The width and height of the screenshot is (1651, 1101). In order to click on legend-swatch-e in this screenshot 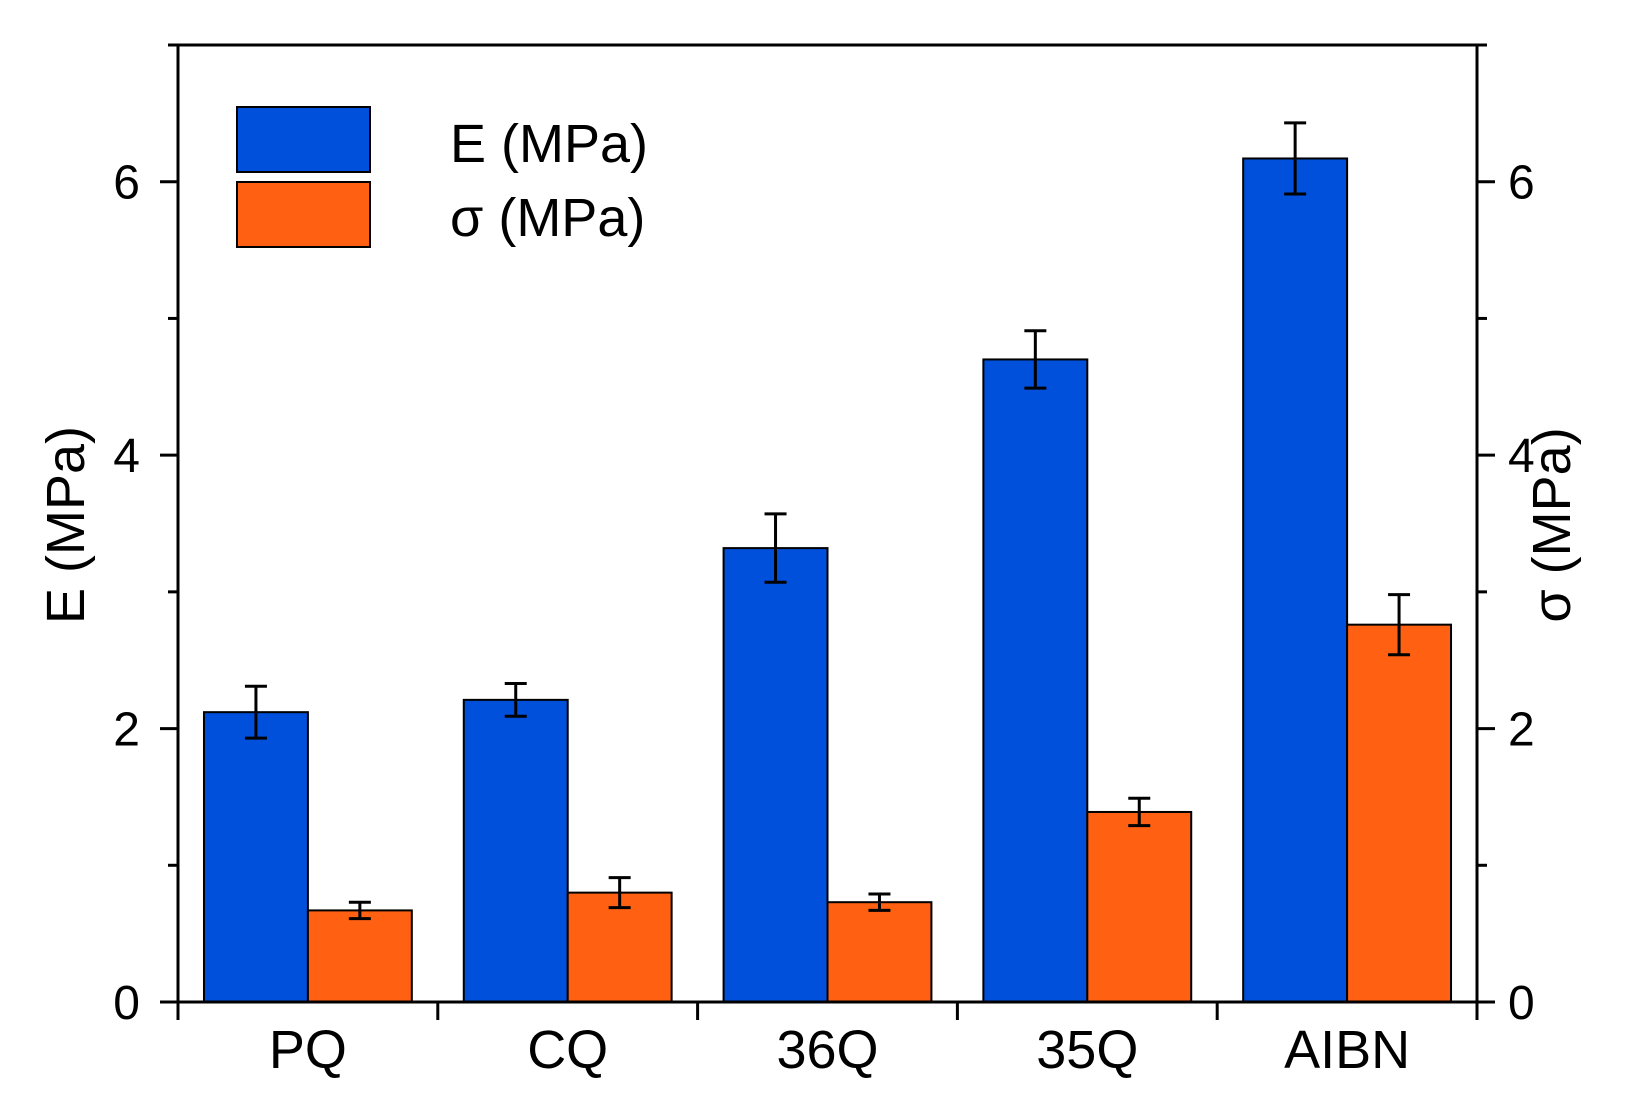, I will do `click(303, 139)`.